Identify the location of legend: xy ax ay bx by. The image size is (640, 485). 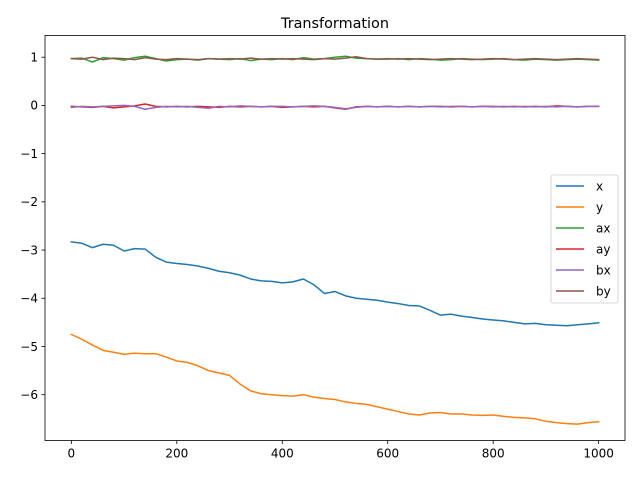
(584, 239).